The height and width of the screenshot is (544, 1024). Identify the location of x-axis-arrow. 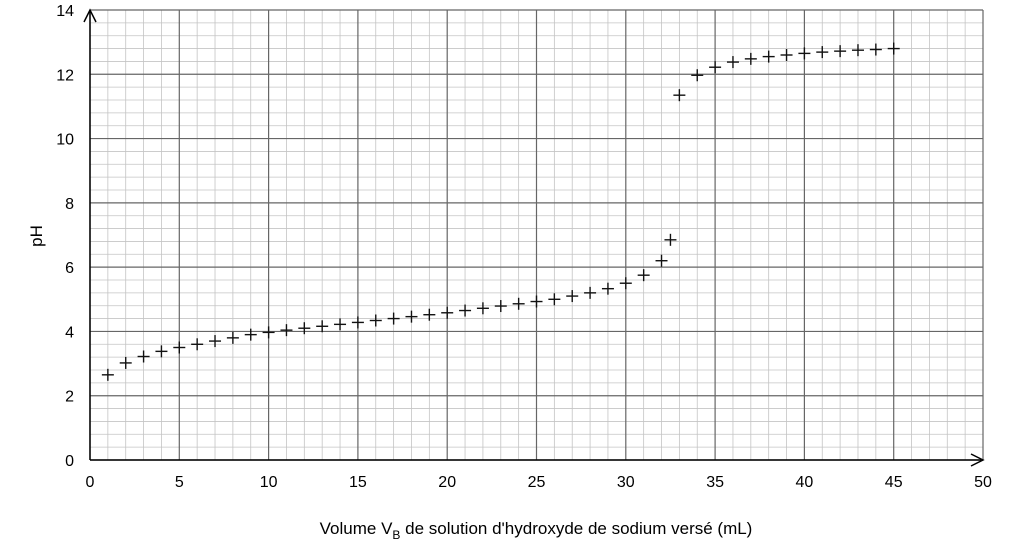
(977, 460).